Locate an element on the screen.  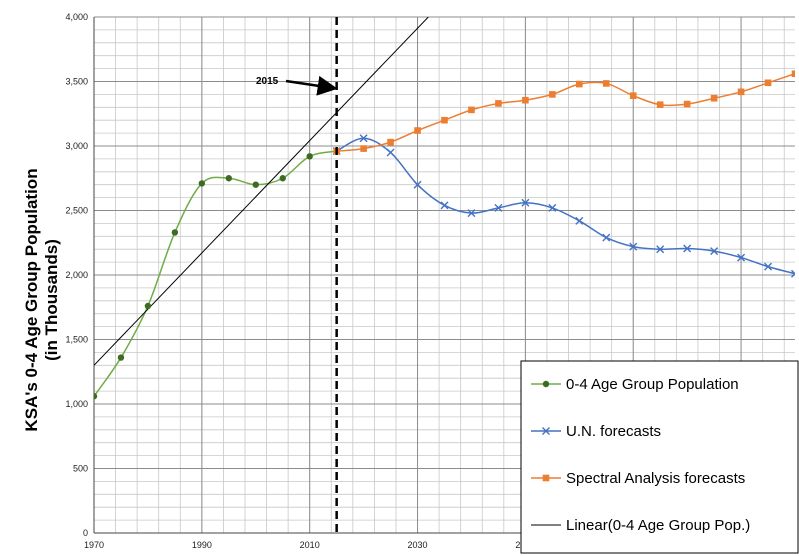
x-tick-label: 2010 is located at coordinates (310, 545).